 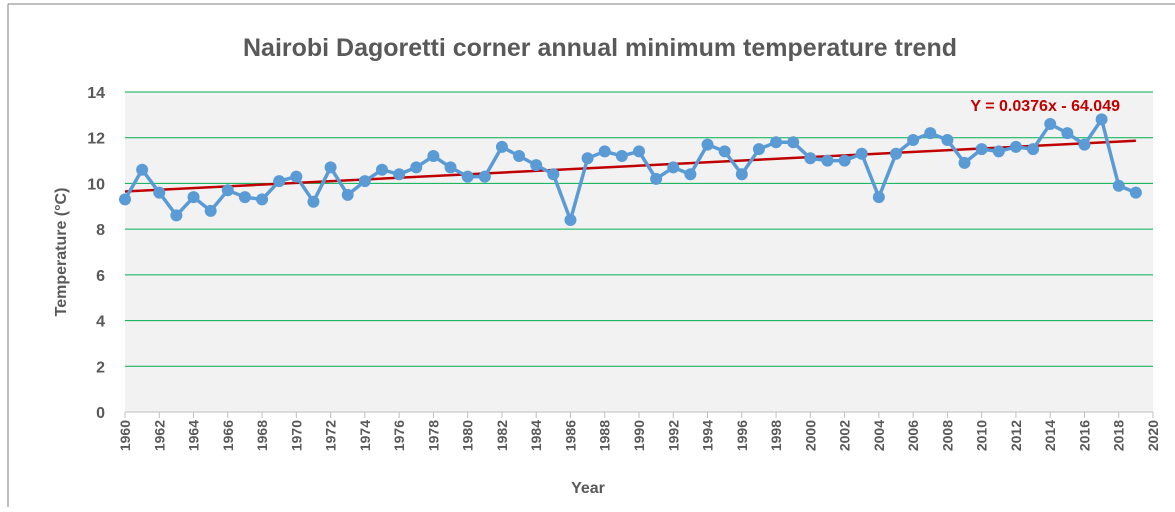 I want to click on x-tick-label: 2000, so click(x=810, y=435).